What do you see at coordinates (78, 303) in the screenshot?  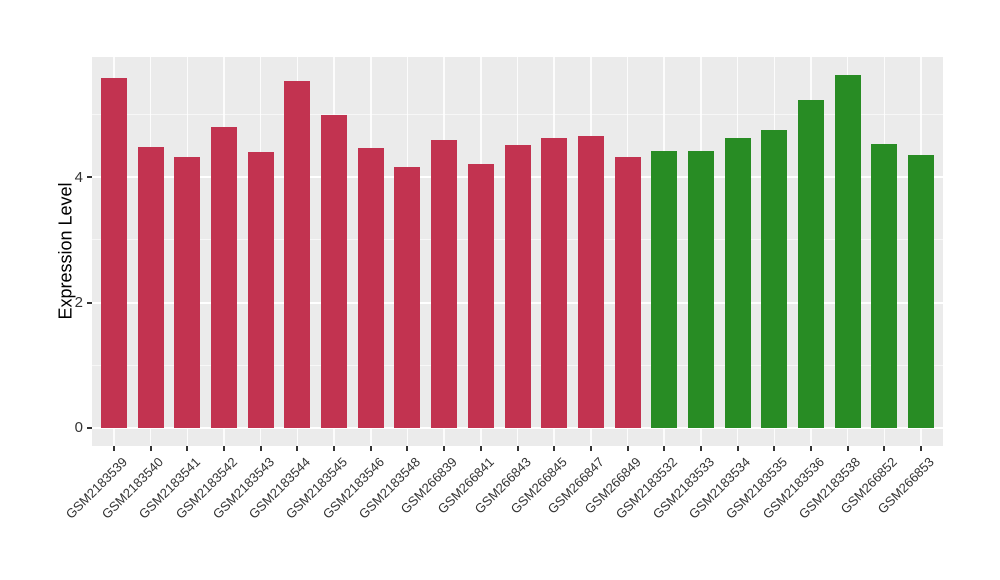 I see `y-axis-tick-label: 2` at bounding box center [78, 303].